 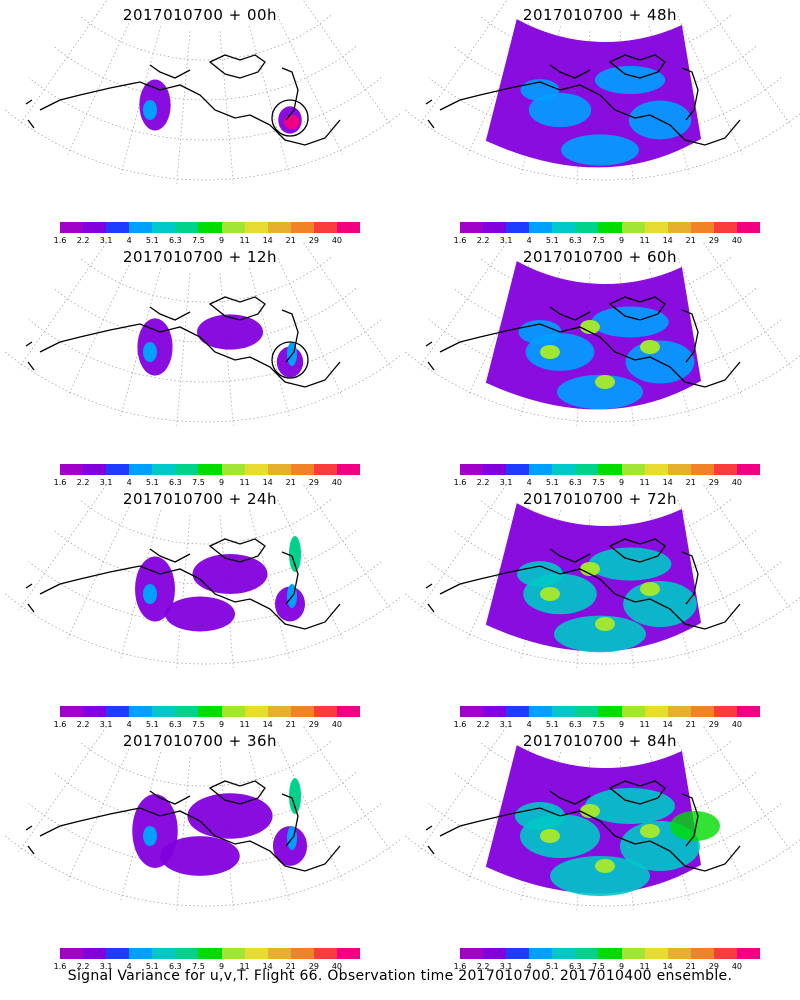 What do you see at coordinates (200, 499) in the screenshot?
I see `panel-title: 2017010700 + 24h` at bounding box center [200, 499].